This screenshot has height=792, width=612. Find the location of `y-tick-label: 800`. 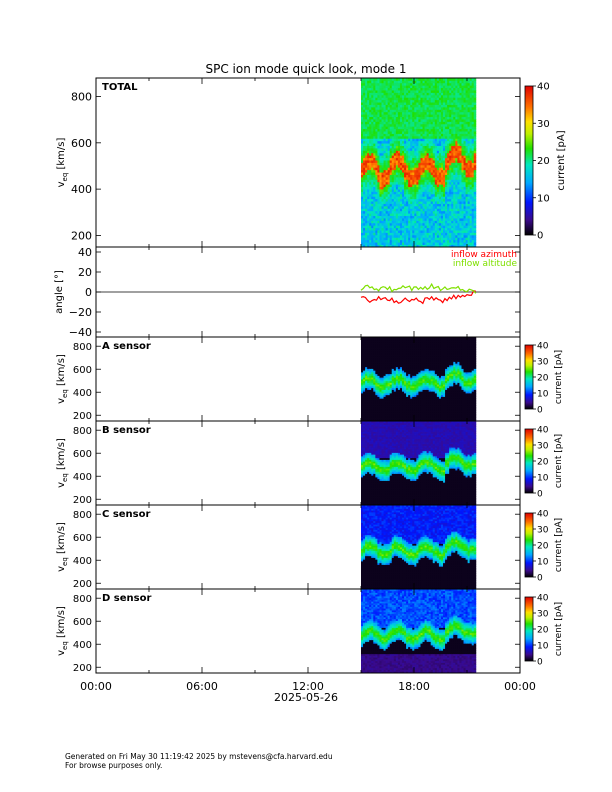

y-tick-label: 800 is located at coordinates (81, 97).